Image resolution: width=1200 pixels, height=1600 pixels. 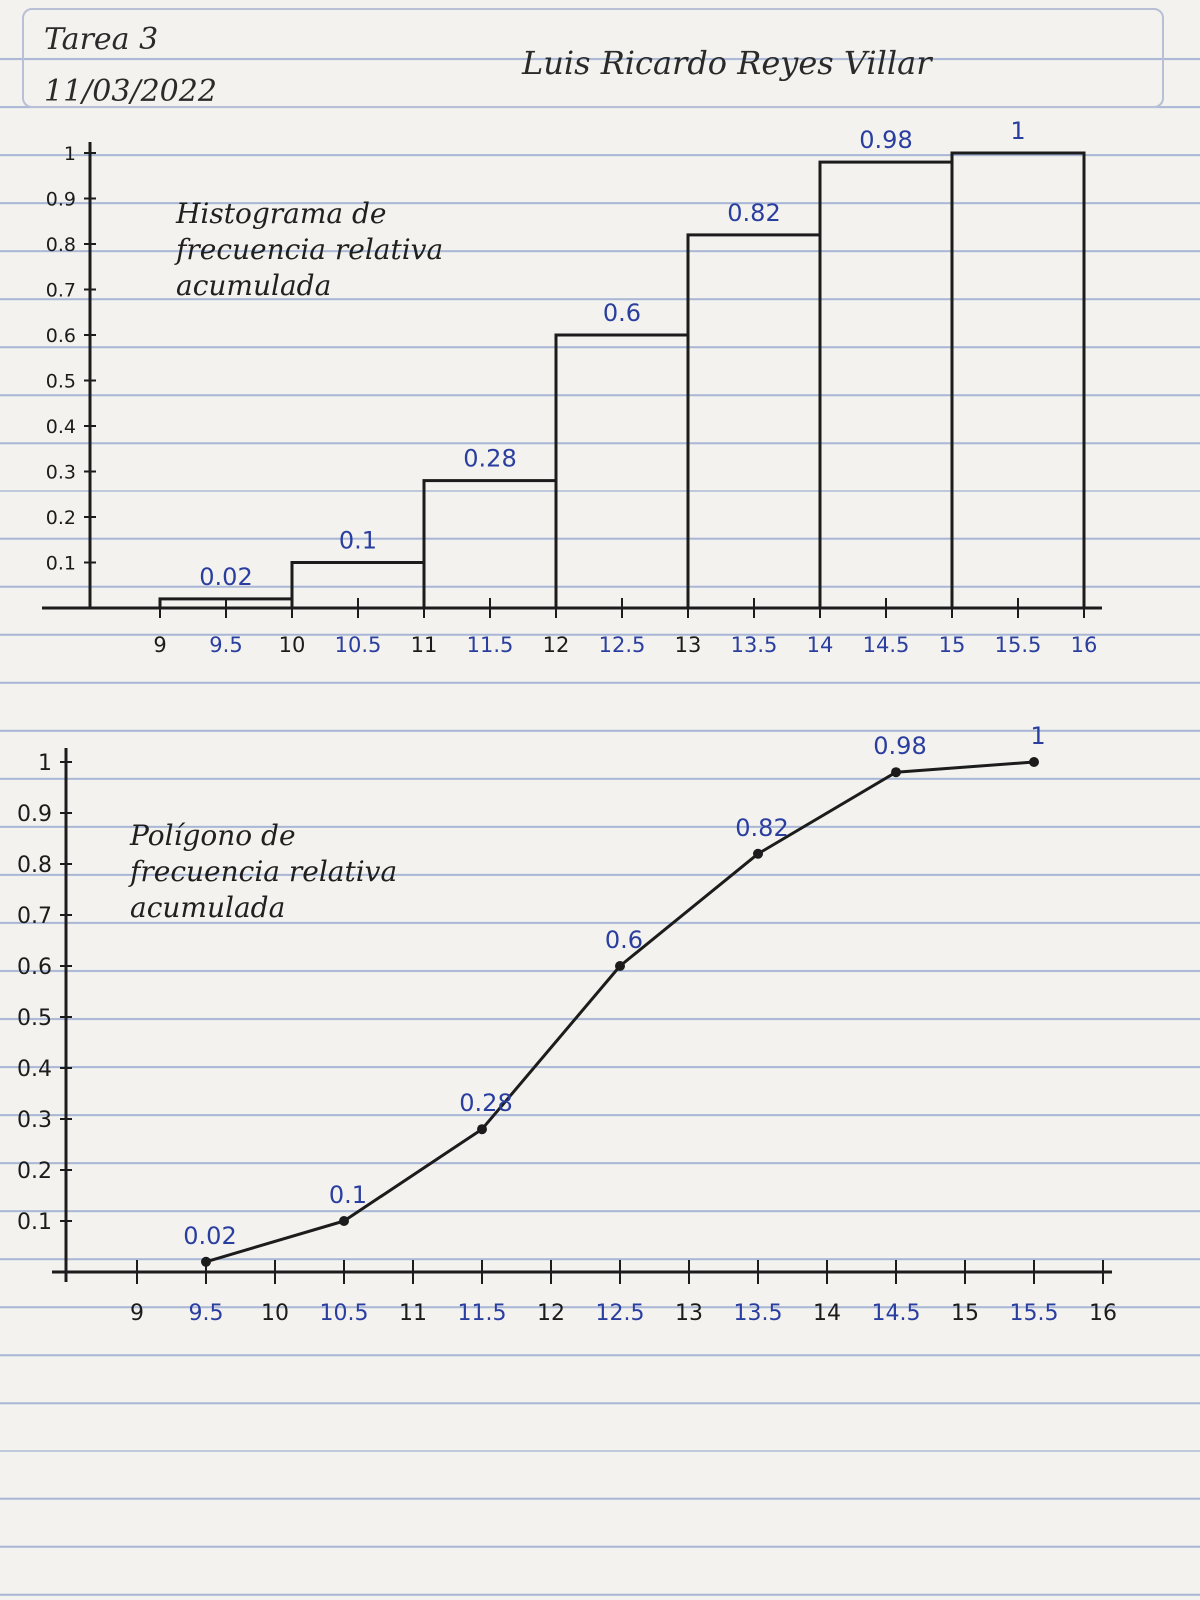 What do you see at coordinates (727, 63) in the screenshot?
I see `author-name: Luis Ricardo Reyes Villar` at bounding box center [727, 63].